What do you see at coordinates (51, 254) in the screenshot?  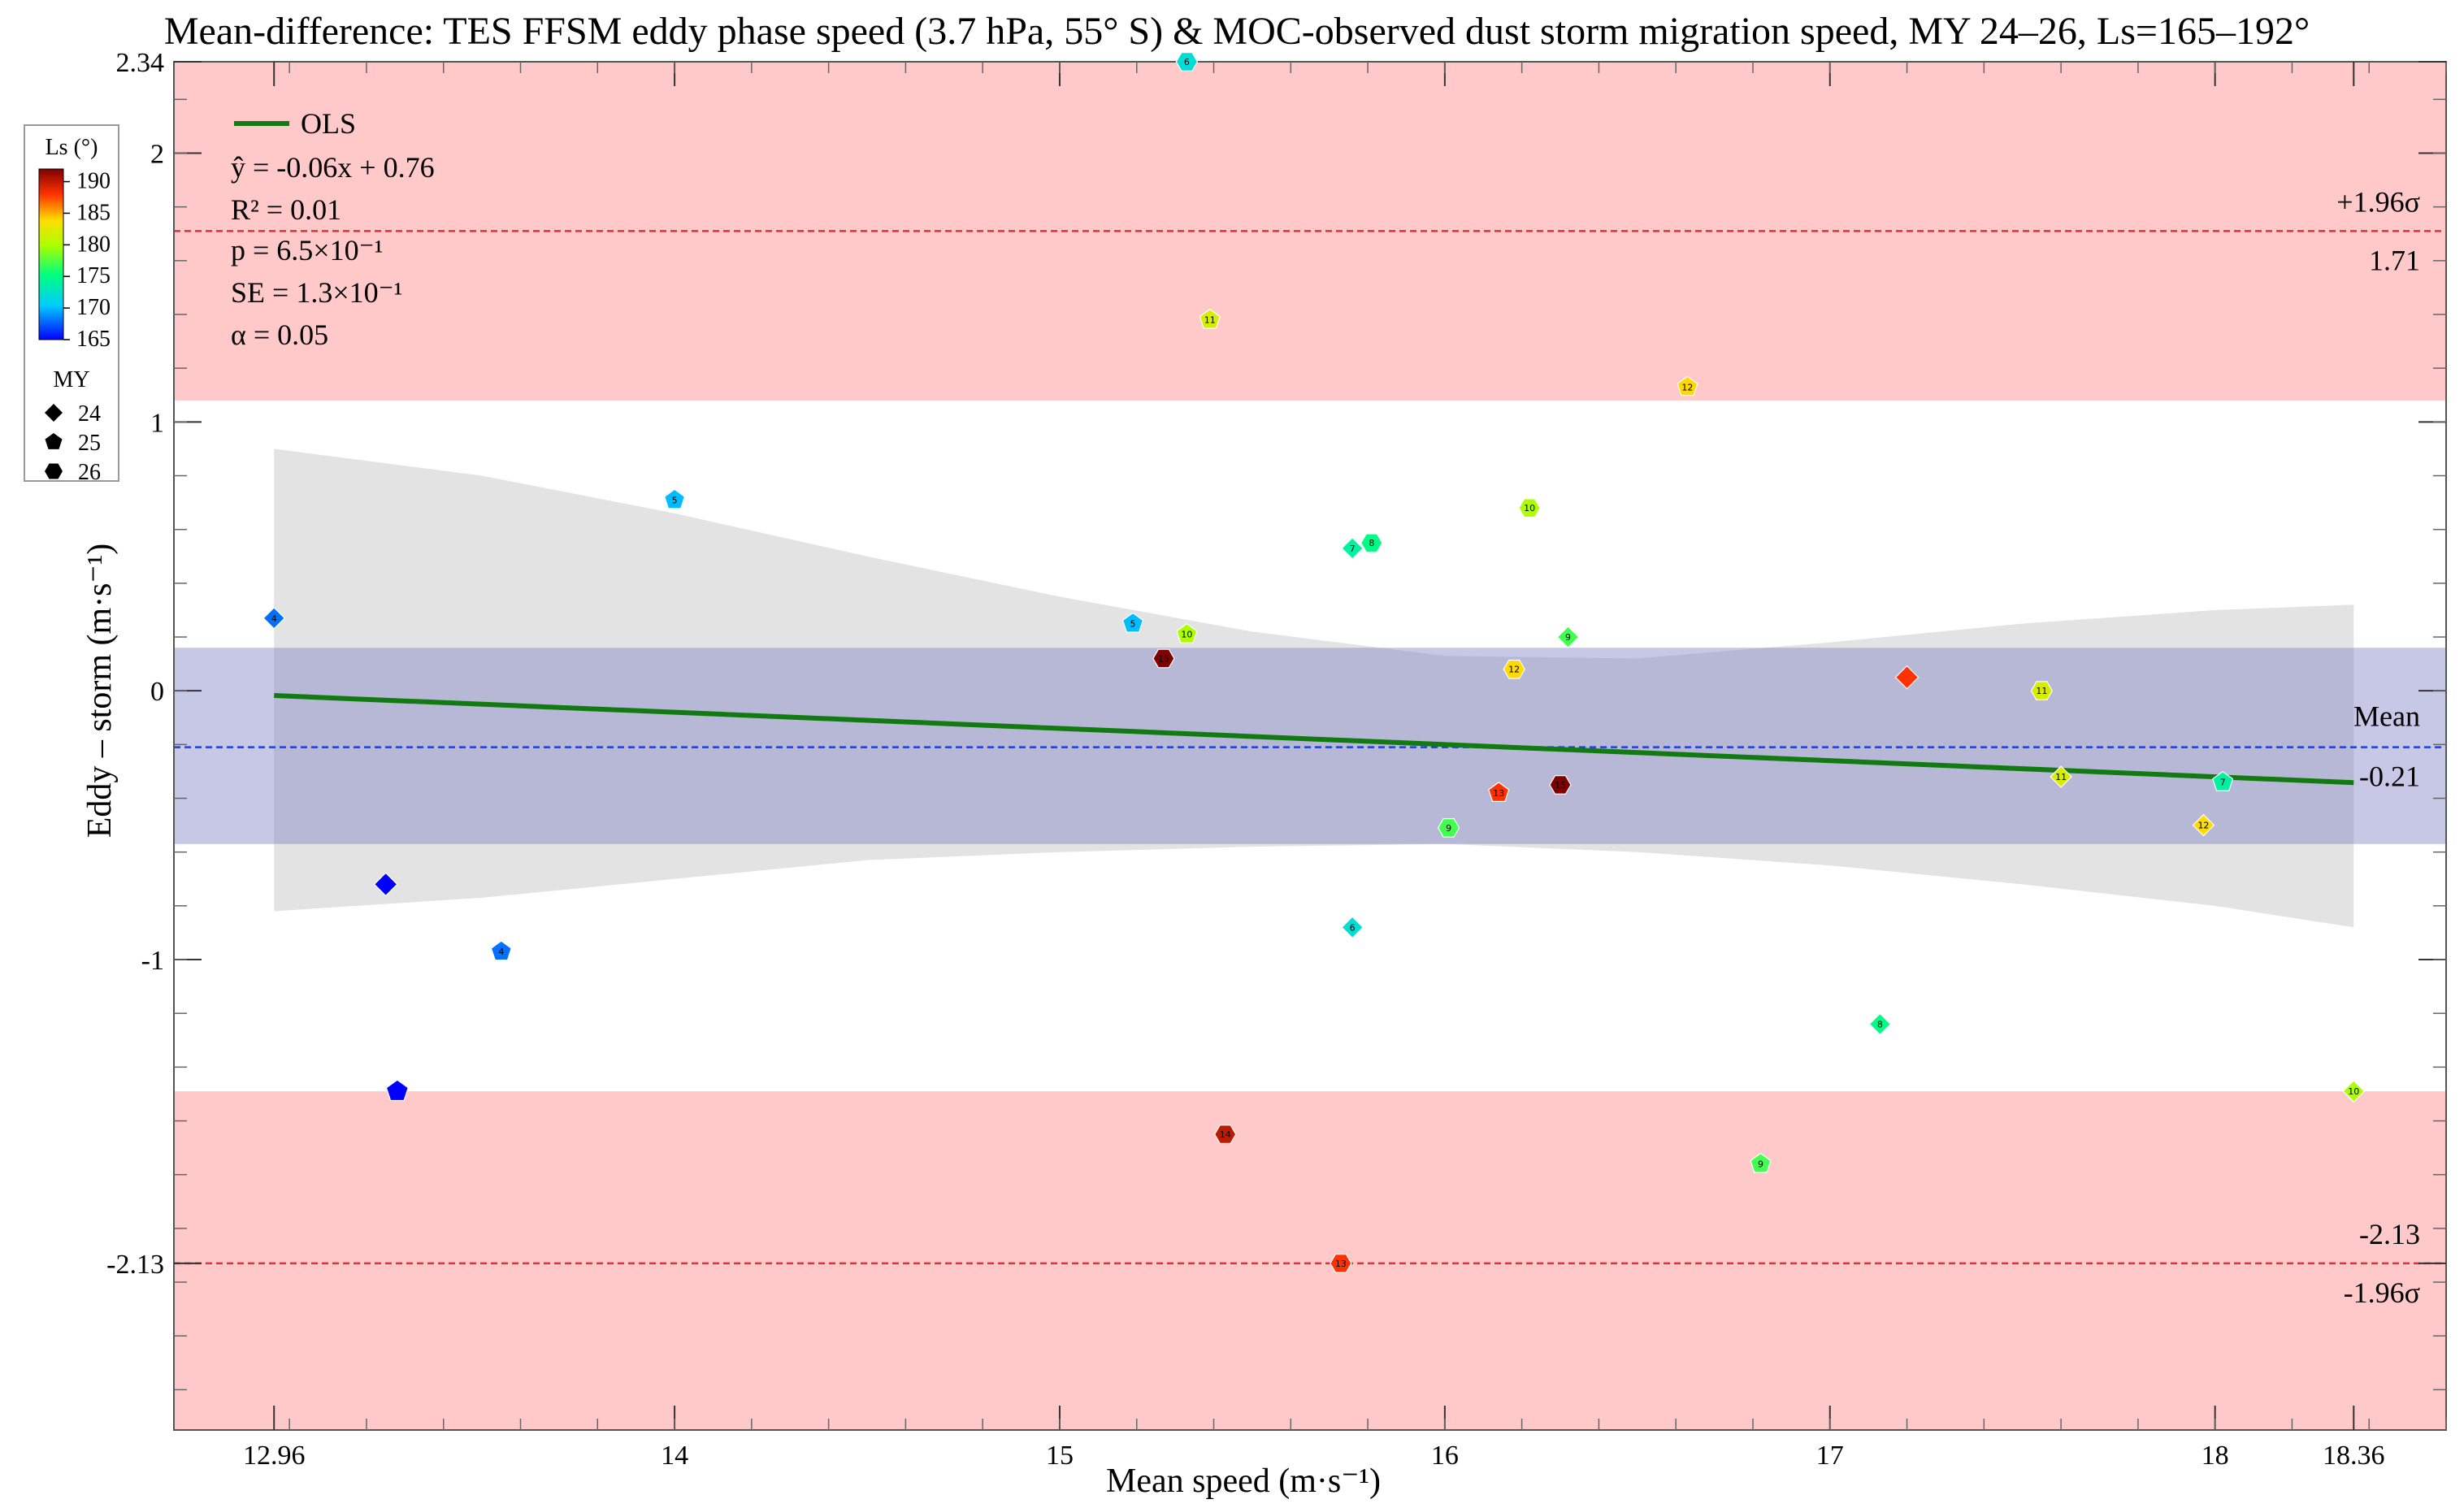 I see `colorbar-gradient` at bounding box center [51, 254].